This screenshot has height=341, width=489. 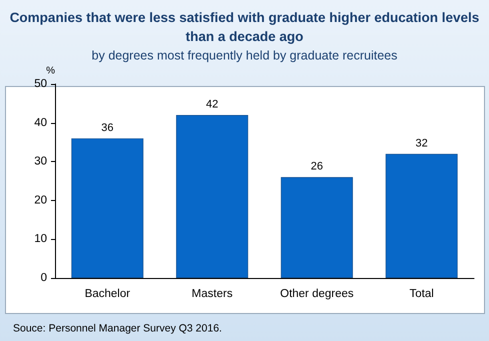 What do you see at coordinates (245, 55) in the screenshot?
I see `chart-subtitle: by degrees most frequently held by graduate recruitees` at bounding box center [245, 55].